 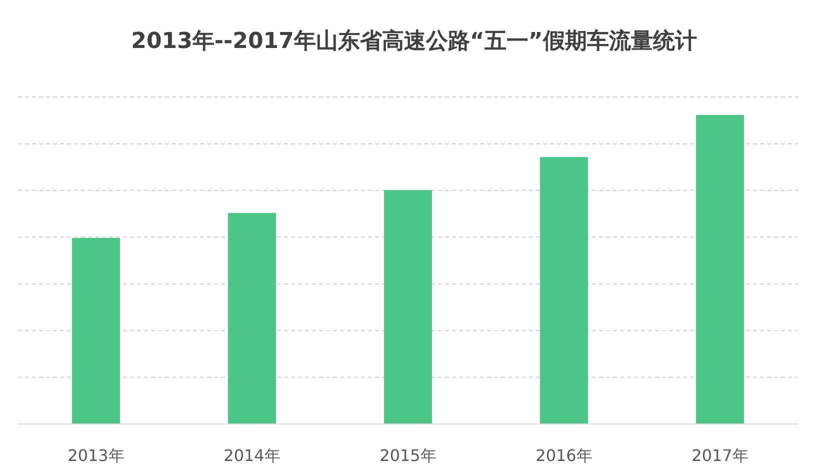 What do you see at coordinates (720, 455) in the screenshot?
I see `x-tick-label: 2017年` at bounding box center [720, 455].